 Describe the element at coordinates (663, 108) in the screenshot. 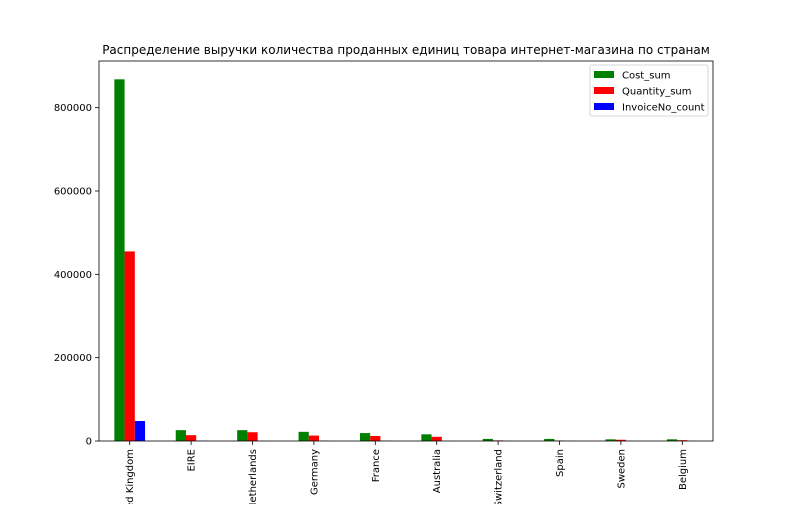

I see `legend-label-invoiceno_count: InvoiceNo_count` at that location.